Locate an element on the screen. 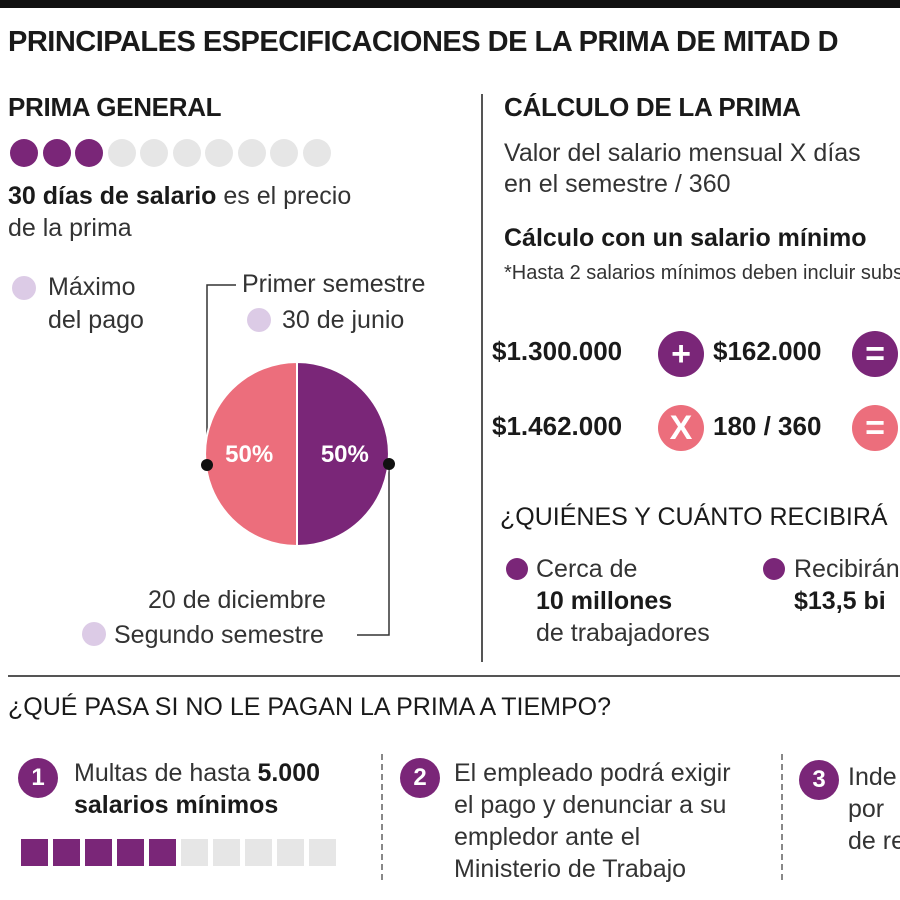 The width and height of the screenshot is (900, 900). amount-subsidy: $162.000 is located at coordinates (767, 351).